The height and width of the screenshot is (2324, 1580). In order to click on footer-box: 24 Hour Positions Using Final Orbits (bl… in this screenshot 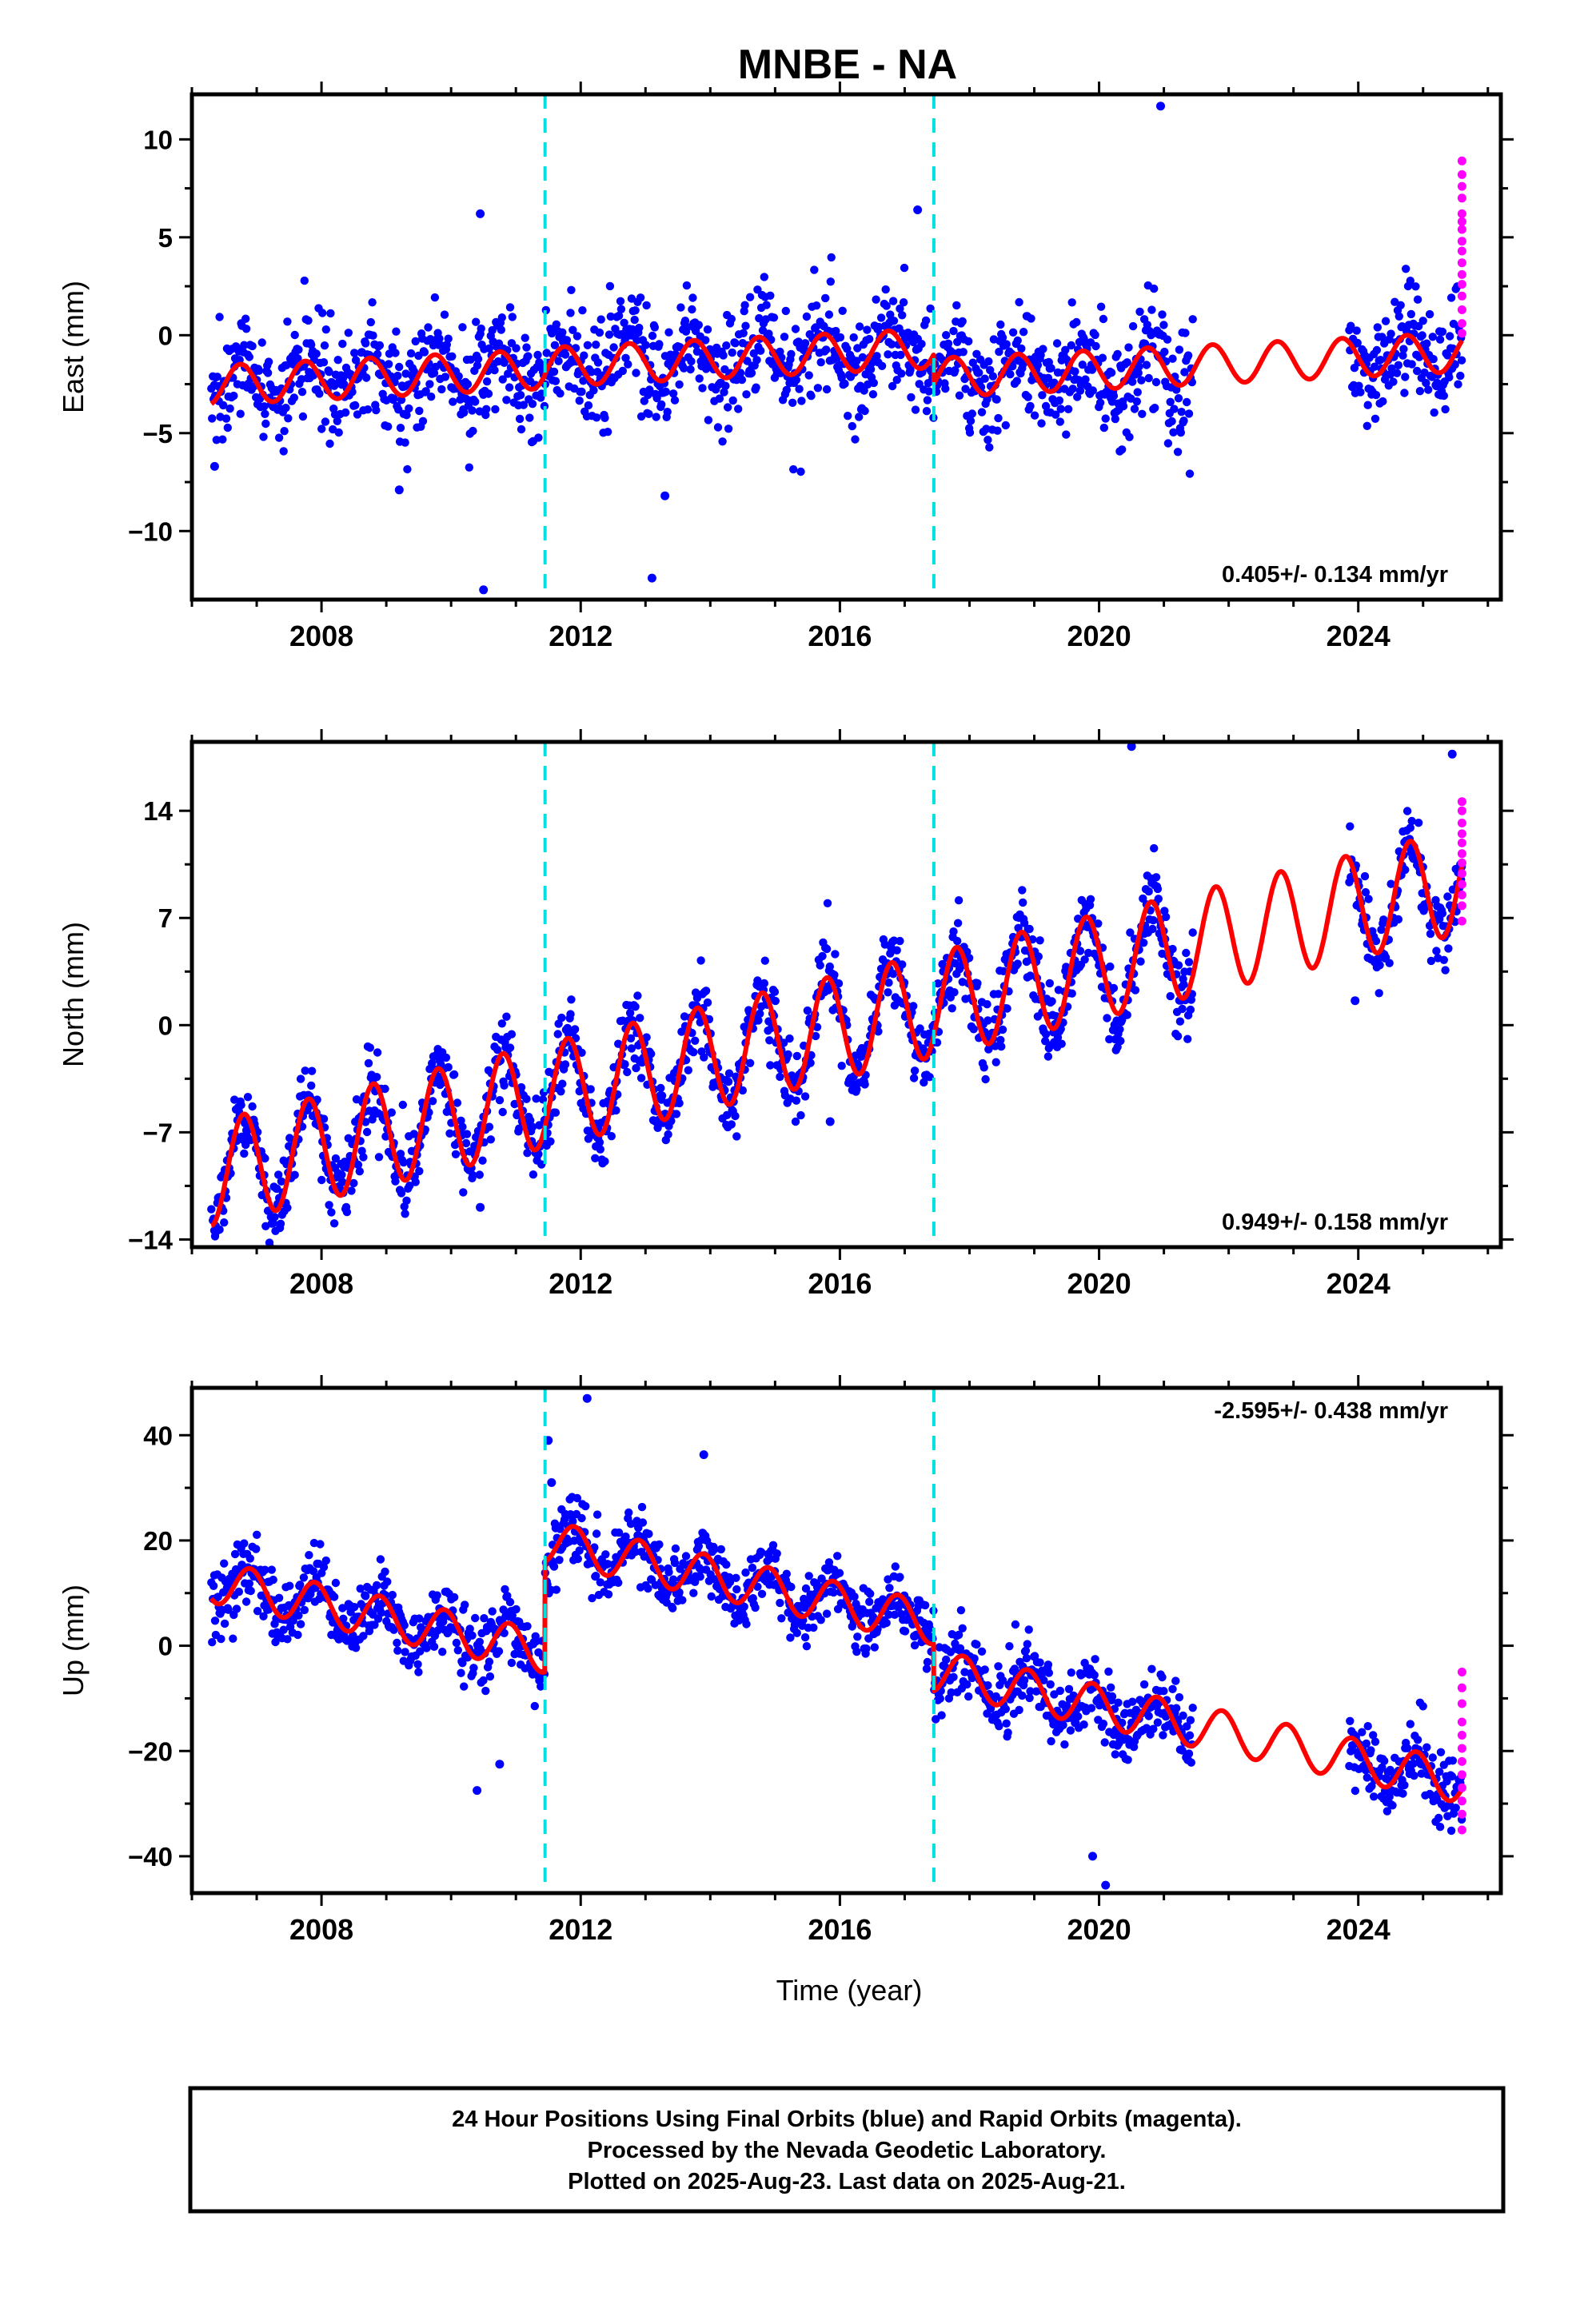, I will do `click(847, 2150)`.